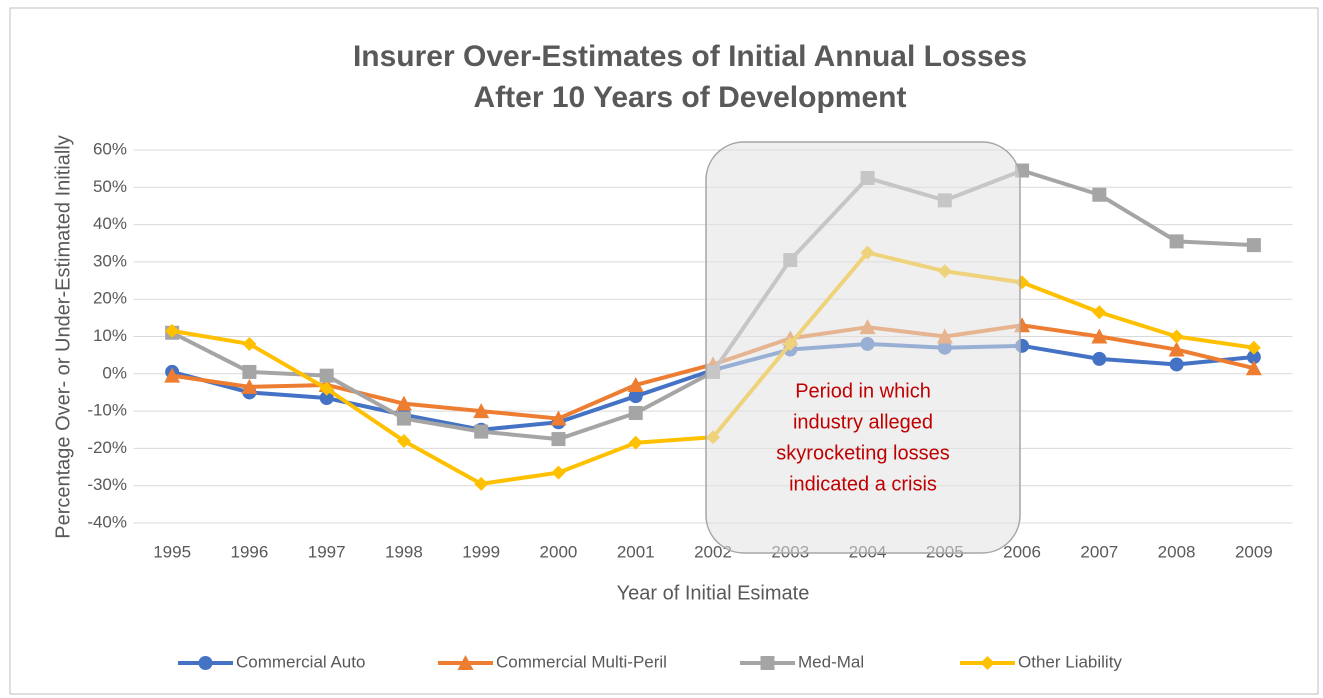  What do you see at coordinates (1099, 551) in the screenshot?
I see `x-tick-label: 2007` at bounding box center [1099, 551].